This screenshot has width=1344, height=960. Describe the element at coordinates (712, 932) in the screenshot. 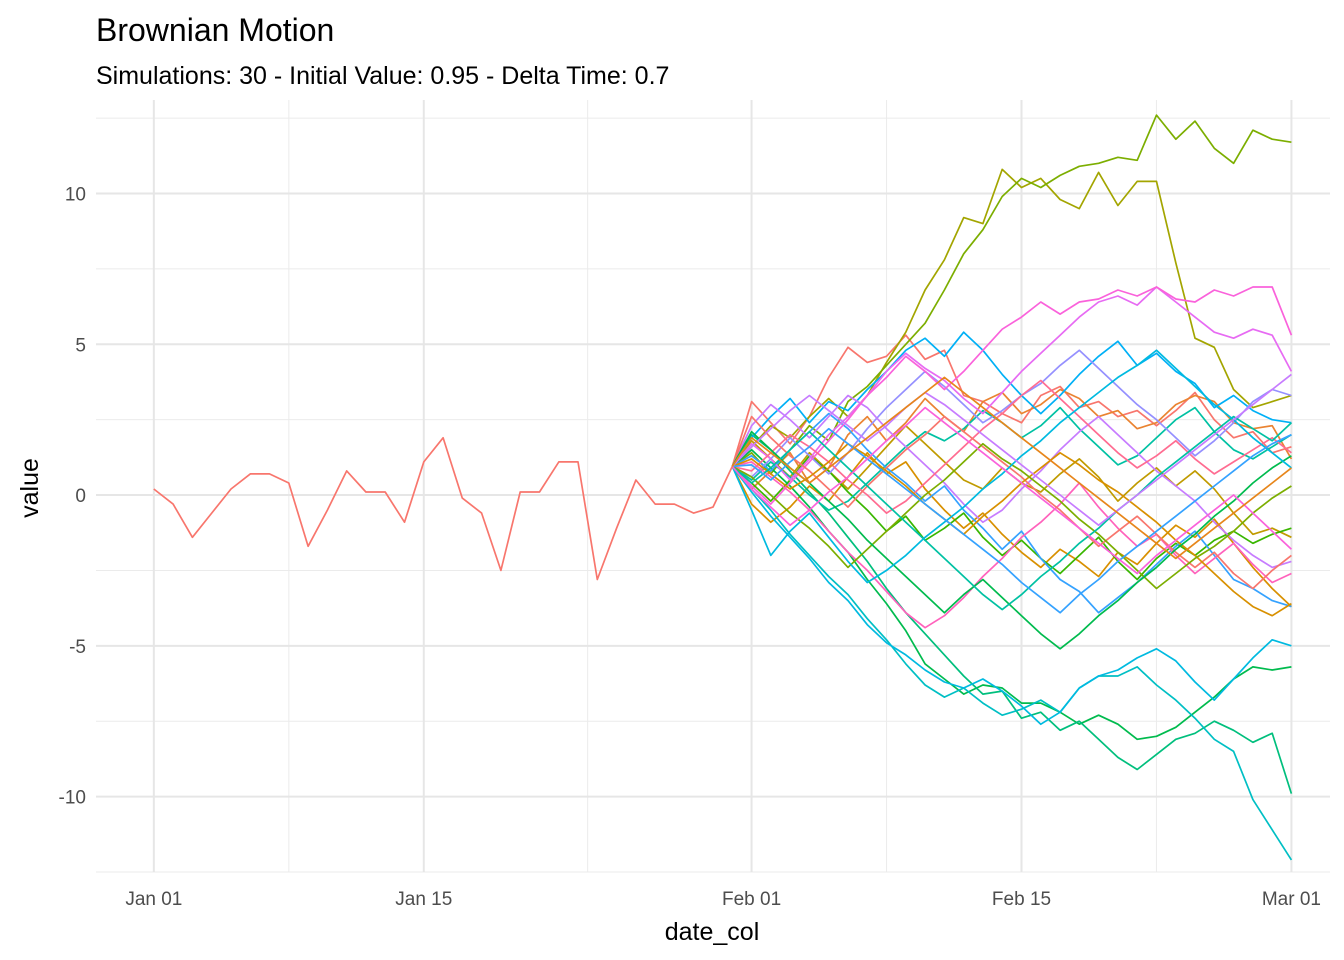

I see `x-axis-title: date_col` at that location.